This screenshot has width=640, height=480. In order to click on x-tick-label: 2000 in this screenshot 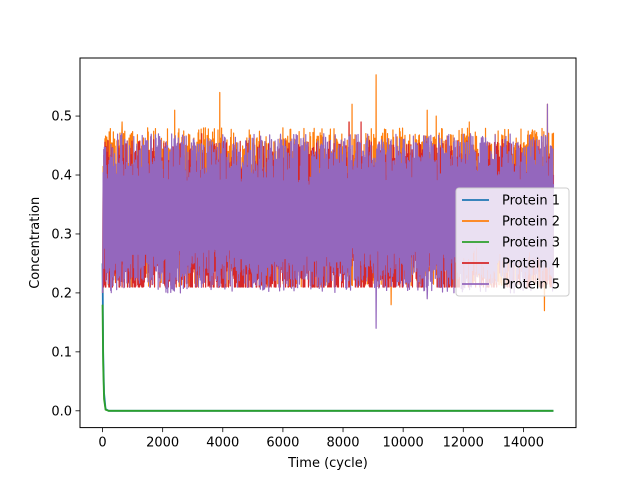, I will do `click(162, 443)`.